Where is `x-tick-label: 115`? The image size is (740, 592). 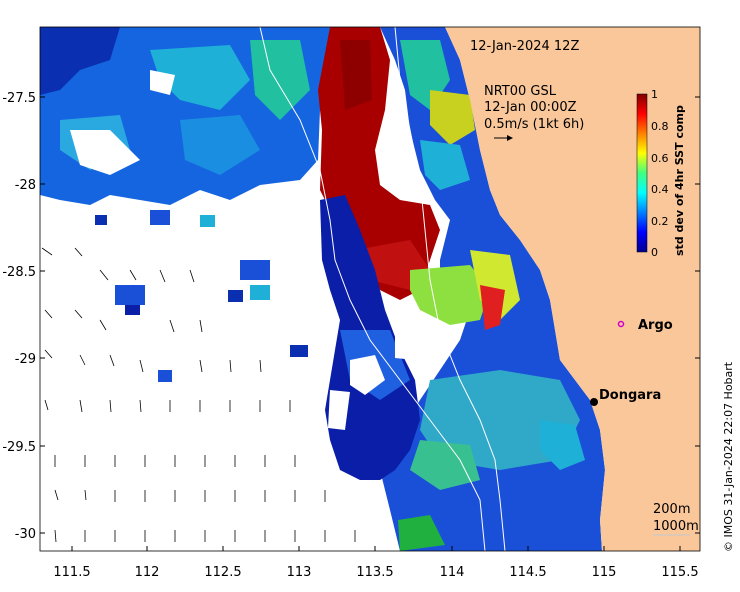 x-tick-label: 115 is located at coordinates (604, 572).